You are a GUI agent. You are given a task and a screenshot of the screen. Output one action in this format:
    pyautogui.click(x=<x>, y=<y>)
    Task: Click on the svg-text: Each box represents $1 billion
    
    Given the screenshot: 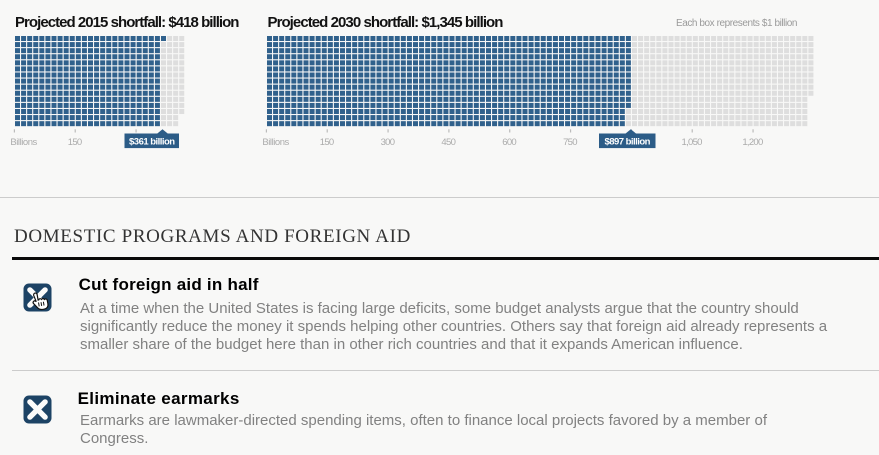 What is the action you would take?
    pyautogui.click(x=736, y=23)
    